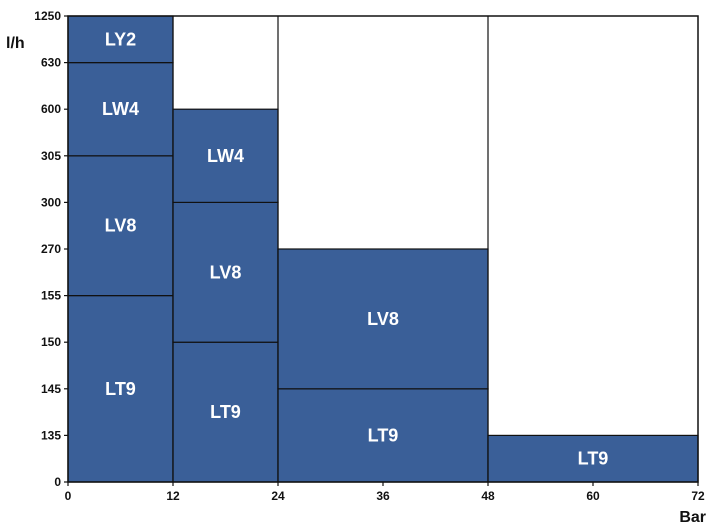  I want to click on x-tick-label: 36, so click(383, 496).